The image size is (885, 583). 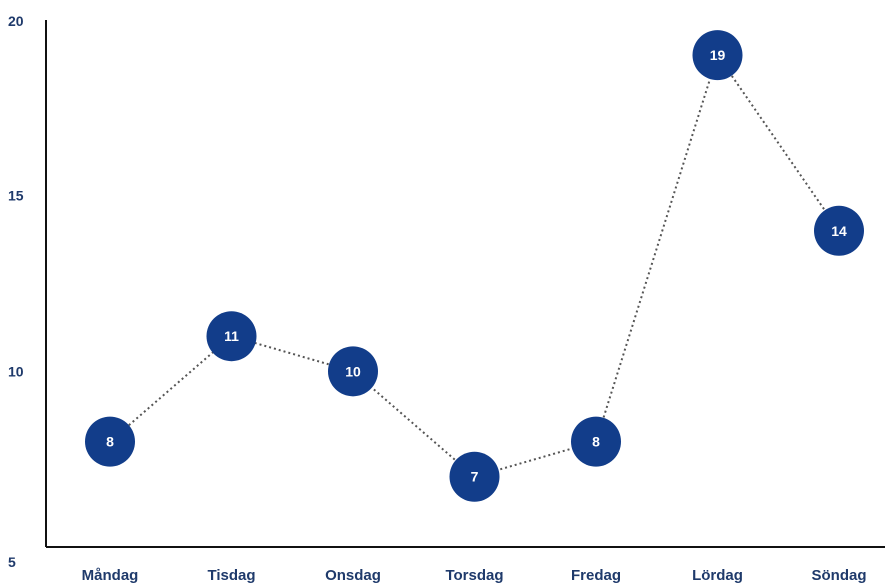 I want to click on x-tick-label: Måndag, so click(x=110, y=575).